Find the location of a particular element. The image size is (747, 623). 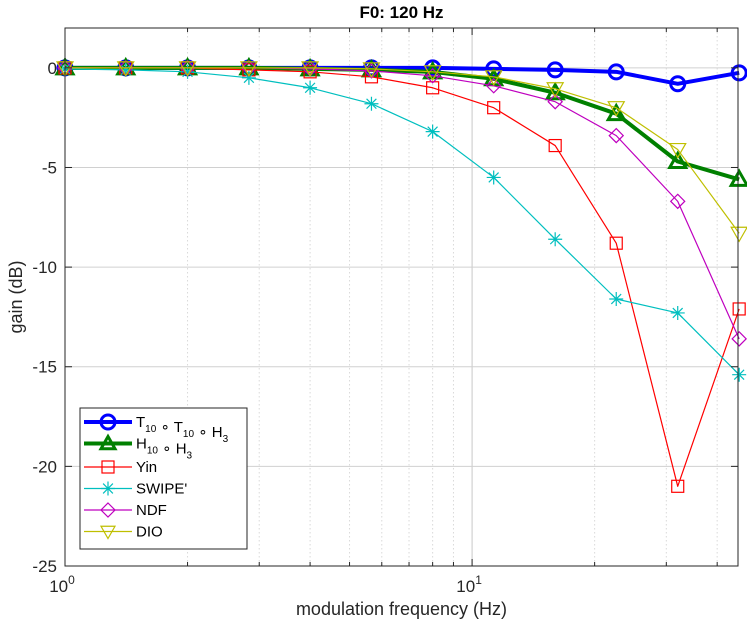

chart-title: F0: 120 Hz is located at coordinates (401, 12).